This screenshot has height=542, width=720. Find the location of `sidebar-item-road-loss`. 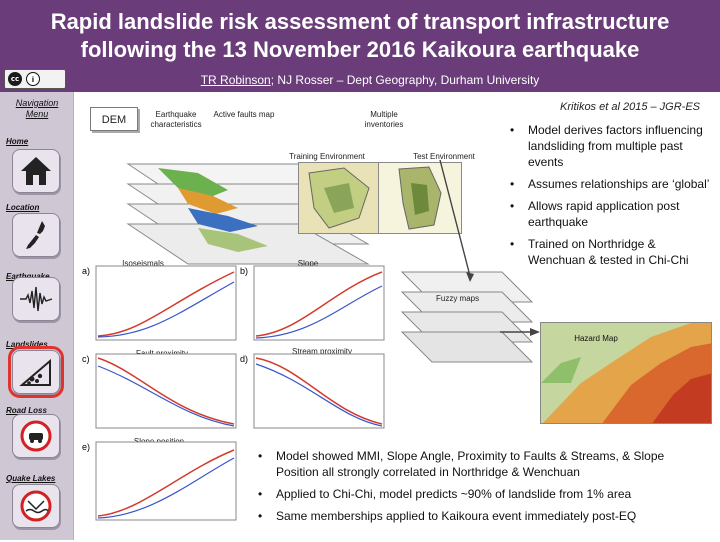

sidebar-item-road-loss is located at coordinates (36, 436).